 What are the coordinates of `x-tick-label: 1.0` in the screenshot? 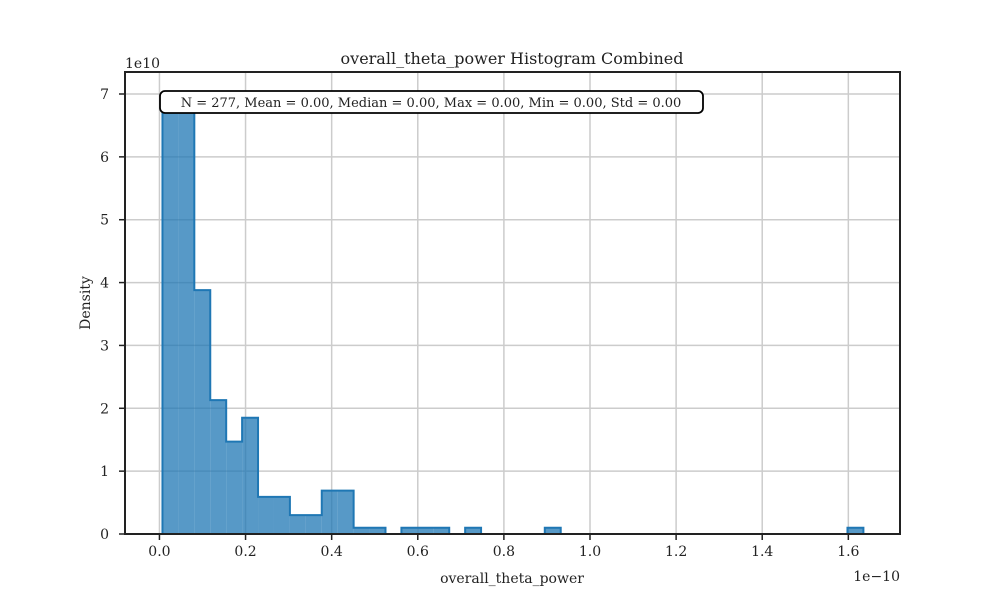 It's located at (590, 552).